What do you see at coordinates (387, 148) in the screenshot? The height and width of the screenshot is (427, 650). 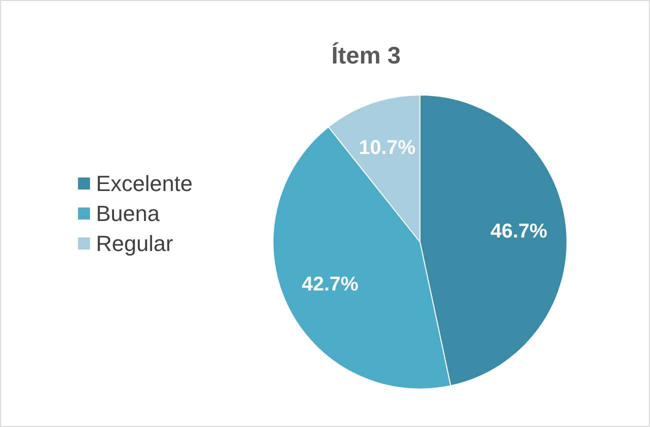 I see `data-label: 10.7%` at bounding box center [387, 148].